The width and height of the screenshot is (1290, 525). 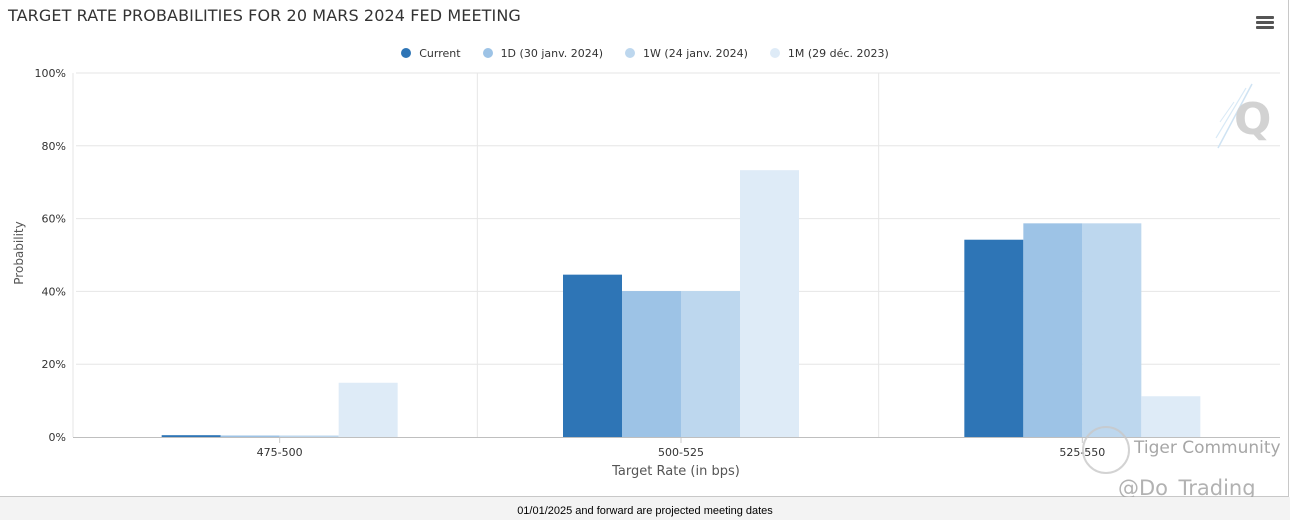 What do you see at coordinates (838, 53) in the screenshot?
I see `legend-label: 1M (29 déc. 2023)` at bounding box center [838, 53].